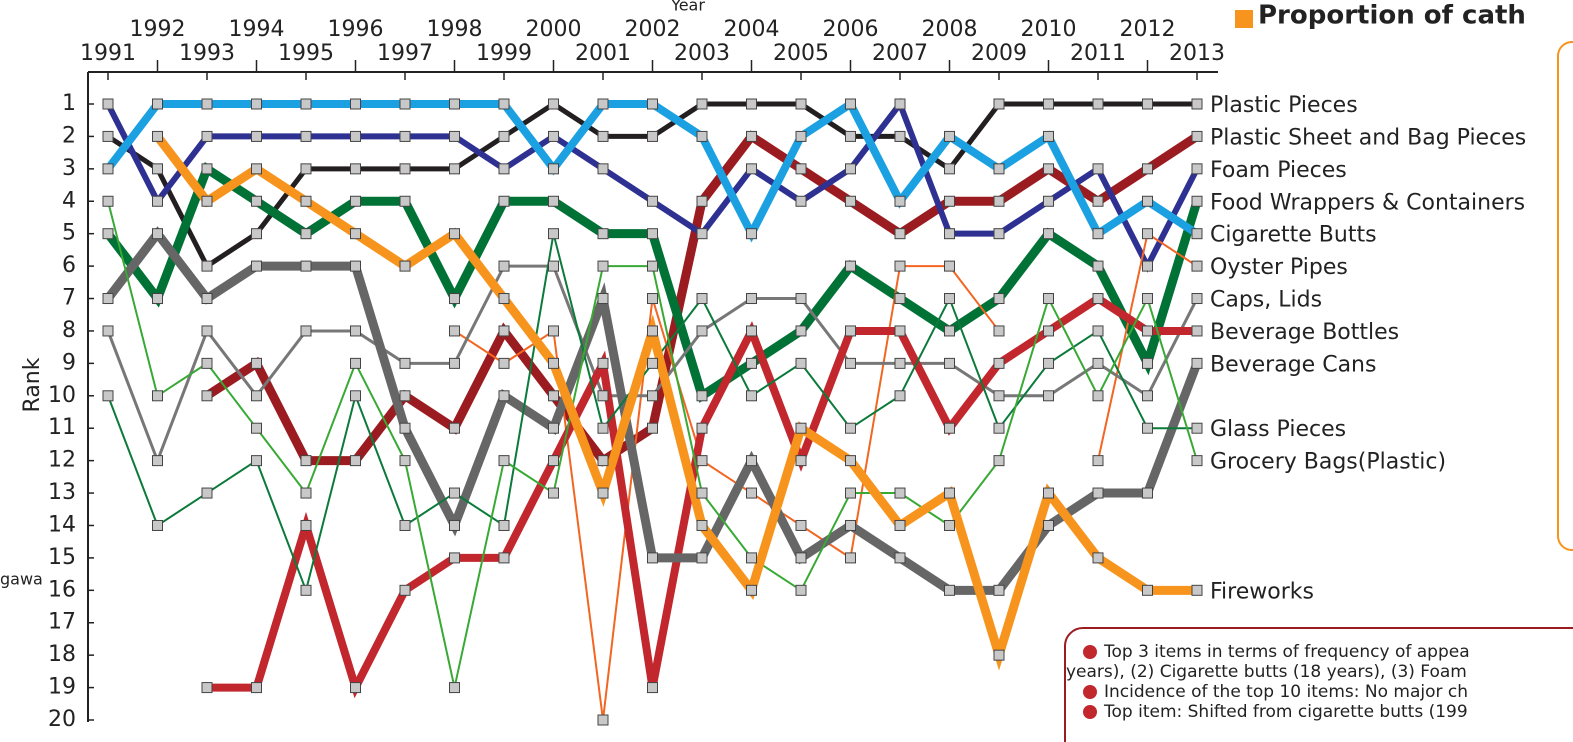 The image size is (1573, 742). Describe the element at coordinates (999, 53) in the screenshot. I see `x-tick-label: 2009` at that location.